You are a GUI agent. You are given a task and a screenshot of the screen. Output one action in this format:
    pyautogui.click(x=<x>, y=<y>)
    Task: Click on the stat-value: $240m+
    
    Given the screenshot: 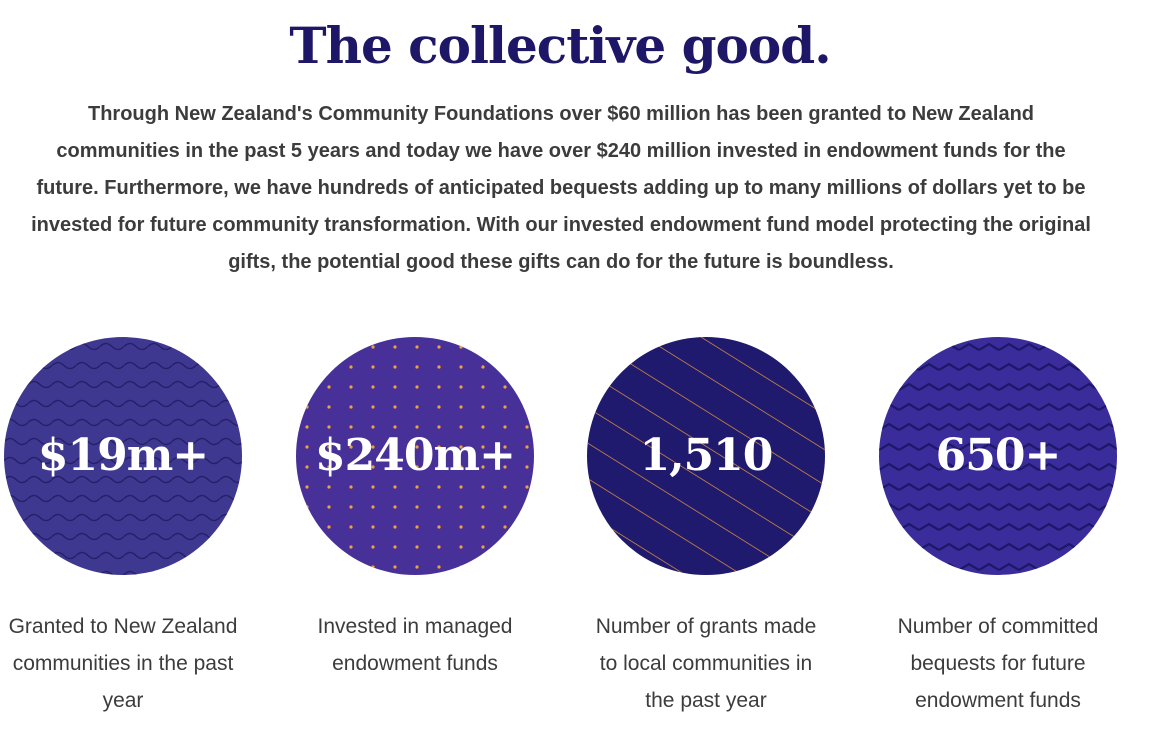 What is the action you would take?
    pyautogui.click(x=415, y=455)
    